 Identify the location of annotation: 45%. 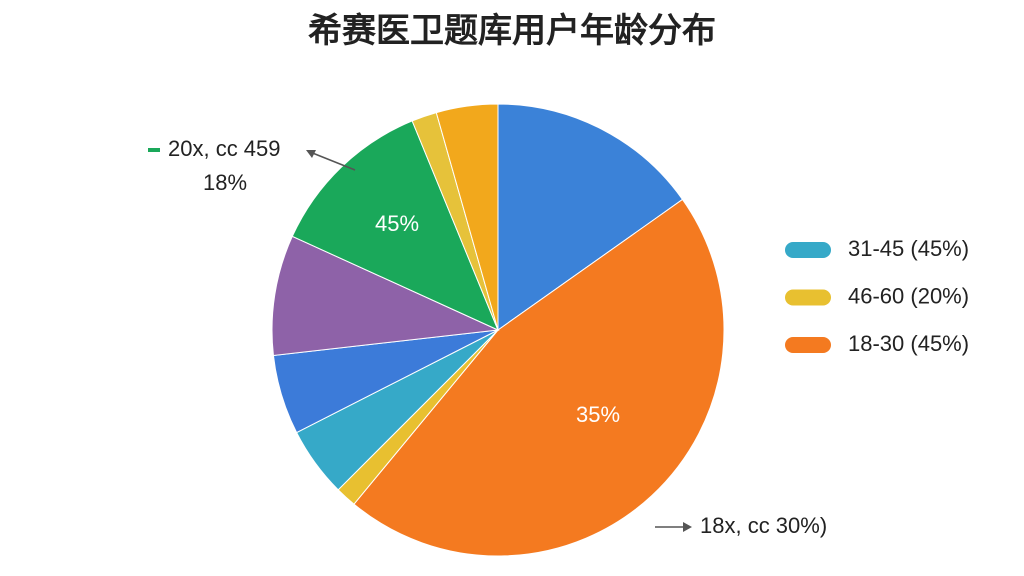
(397, 223).